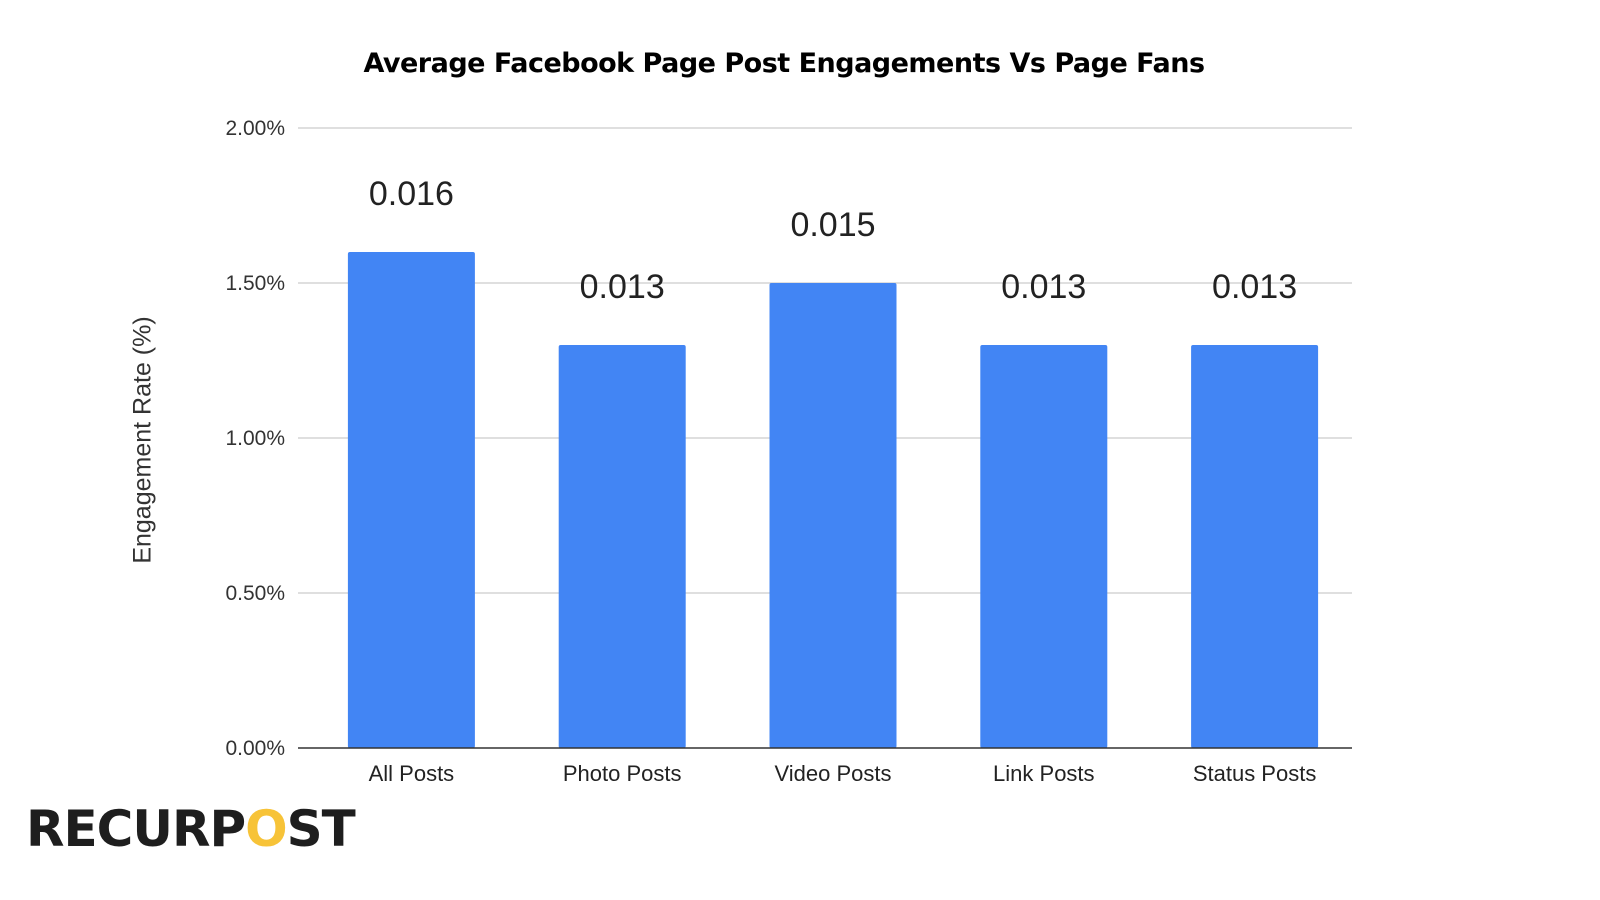  Describe the element at coordinates (255, 128) in the screenshot. I see `y-tick-label: 2.00%` at that location.